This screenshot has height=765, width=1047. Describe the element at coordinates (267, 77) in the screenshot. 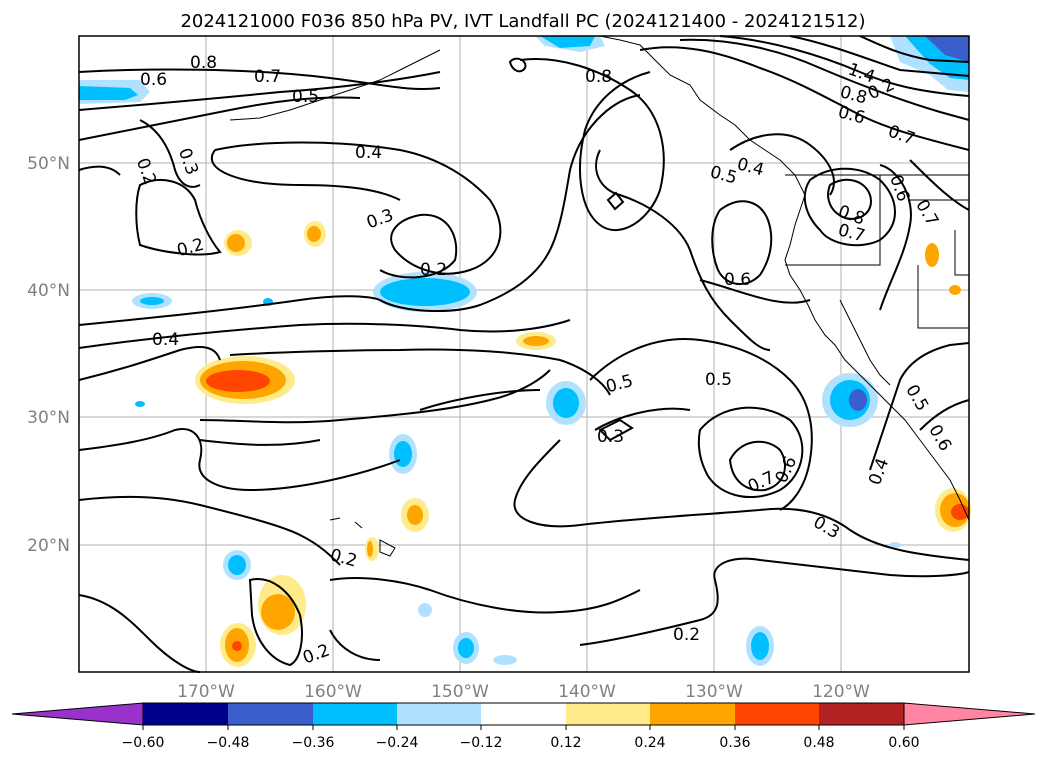

I see `contour-label: 0.7` at that location.